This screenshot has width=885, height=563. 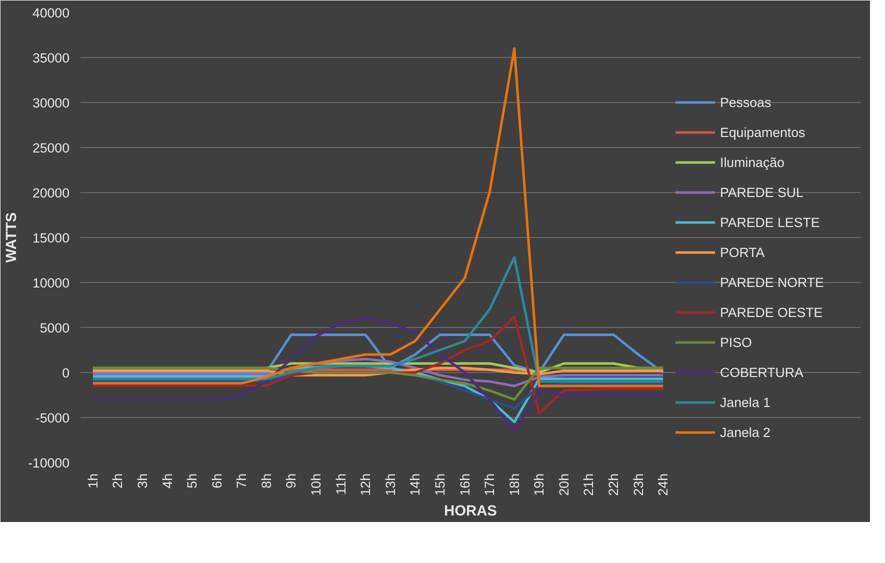 What do you see at coordinates (763, 132) in the screenshot?
I see `legend-label: Equipamentos` at bounding box center [763, 132].